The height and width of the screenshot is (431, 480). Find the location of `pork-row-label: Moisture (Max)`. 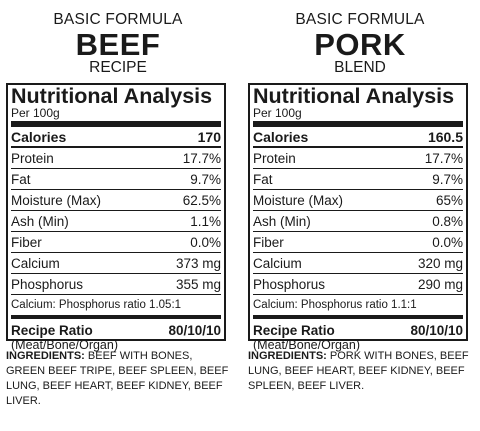

pork-row-label: Moisture (Max) is located at coordinates (298, 200).